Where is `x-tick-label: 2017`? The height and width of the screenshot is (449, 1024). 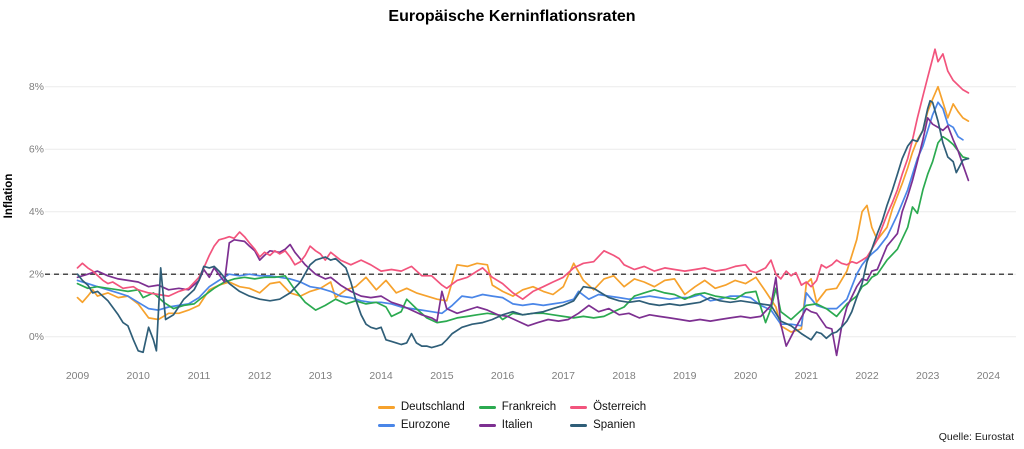
x-tick-label: 2017 is located at coordinates (564, 376).